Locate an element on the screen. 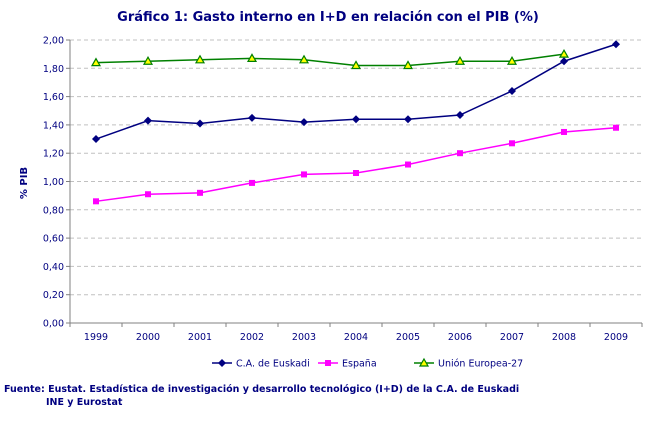 This screenshot has width=655, height=423. y-tick-label: 1,80 is located at coordinates (53, 69).